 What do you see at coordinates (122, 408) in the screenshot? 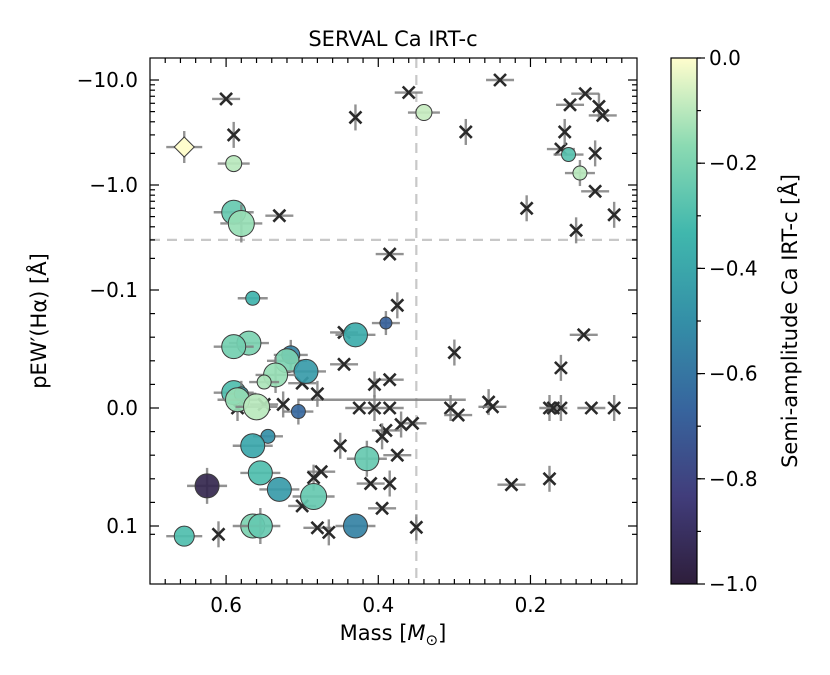
I see `y-tick-label: 0.0` at bounding box center [122, 408].